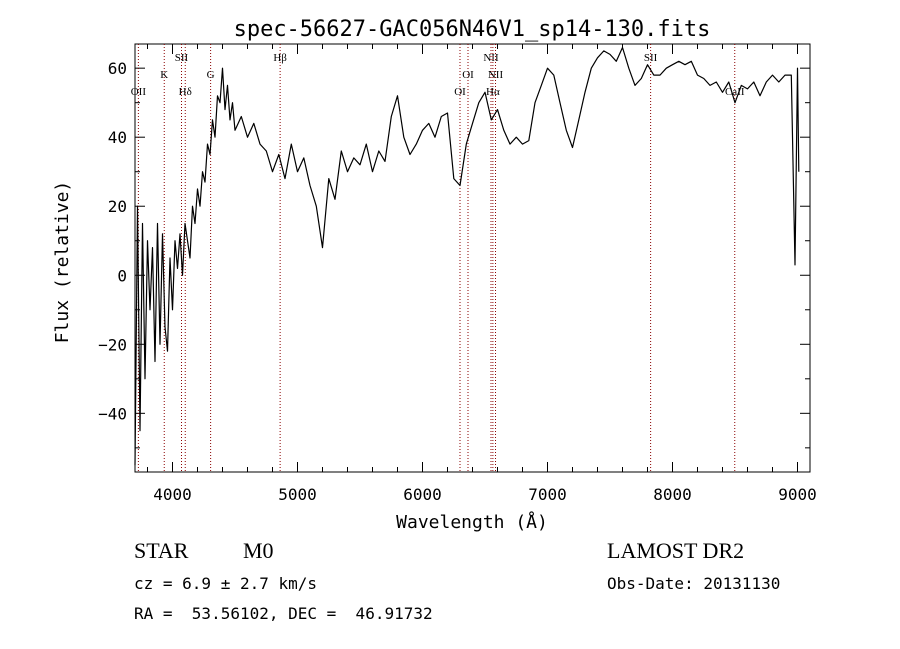 Image resolution: width=900 pixels, height=649 pixels. I want to click on redshift-value: cz = 6.9 ± 2.7 km/s, so click(226, 583).